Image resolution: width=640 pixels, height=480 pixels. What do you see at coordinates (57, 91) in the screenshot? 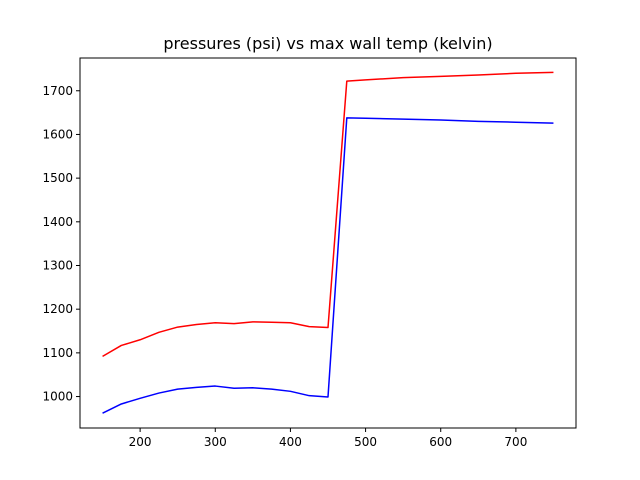
I see `y-tick-label: 1700` at bounding box center [57, 91].